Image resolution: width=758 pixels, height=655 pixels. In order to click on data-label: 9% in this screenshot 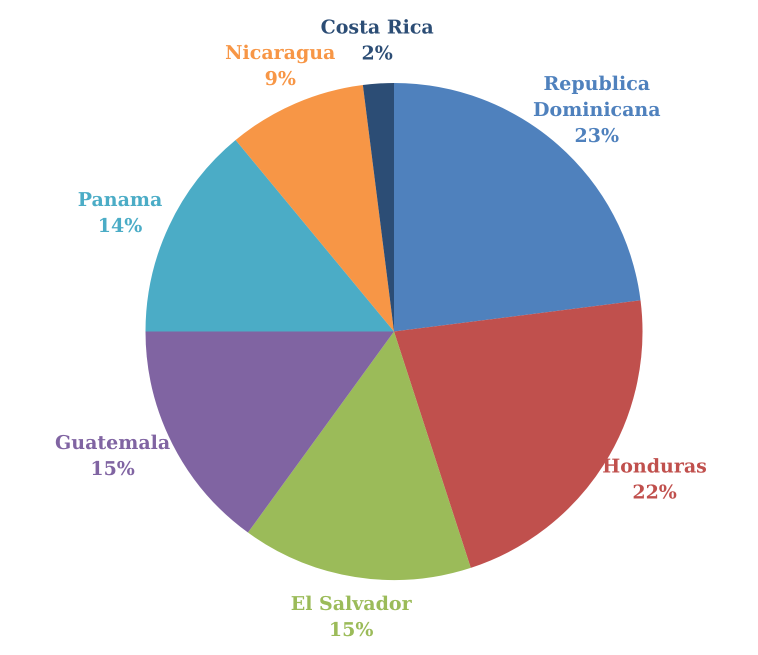, I will do `click(280, 79)`.